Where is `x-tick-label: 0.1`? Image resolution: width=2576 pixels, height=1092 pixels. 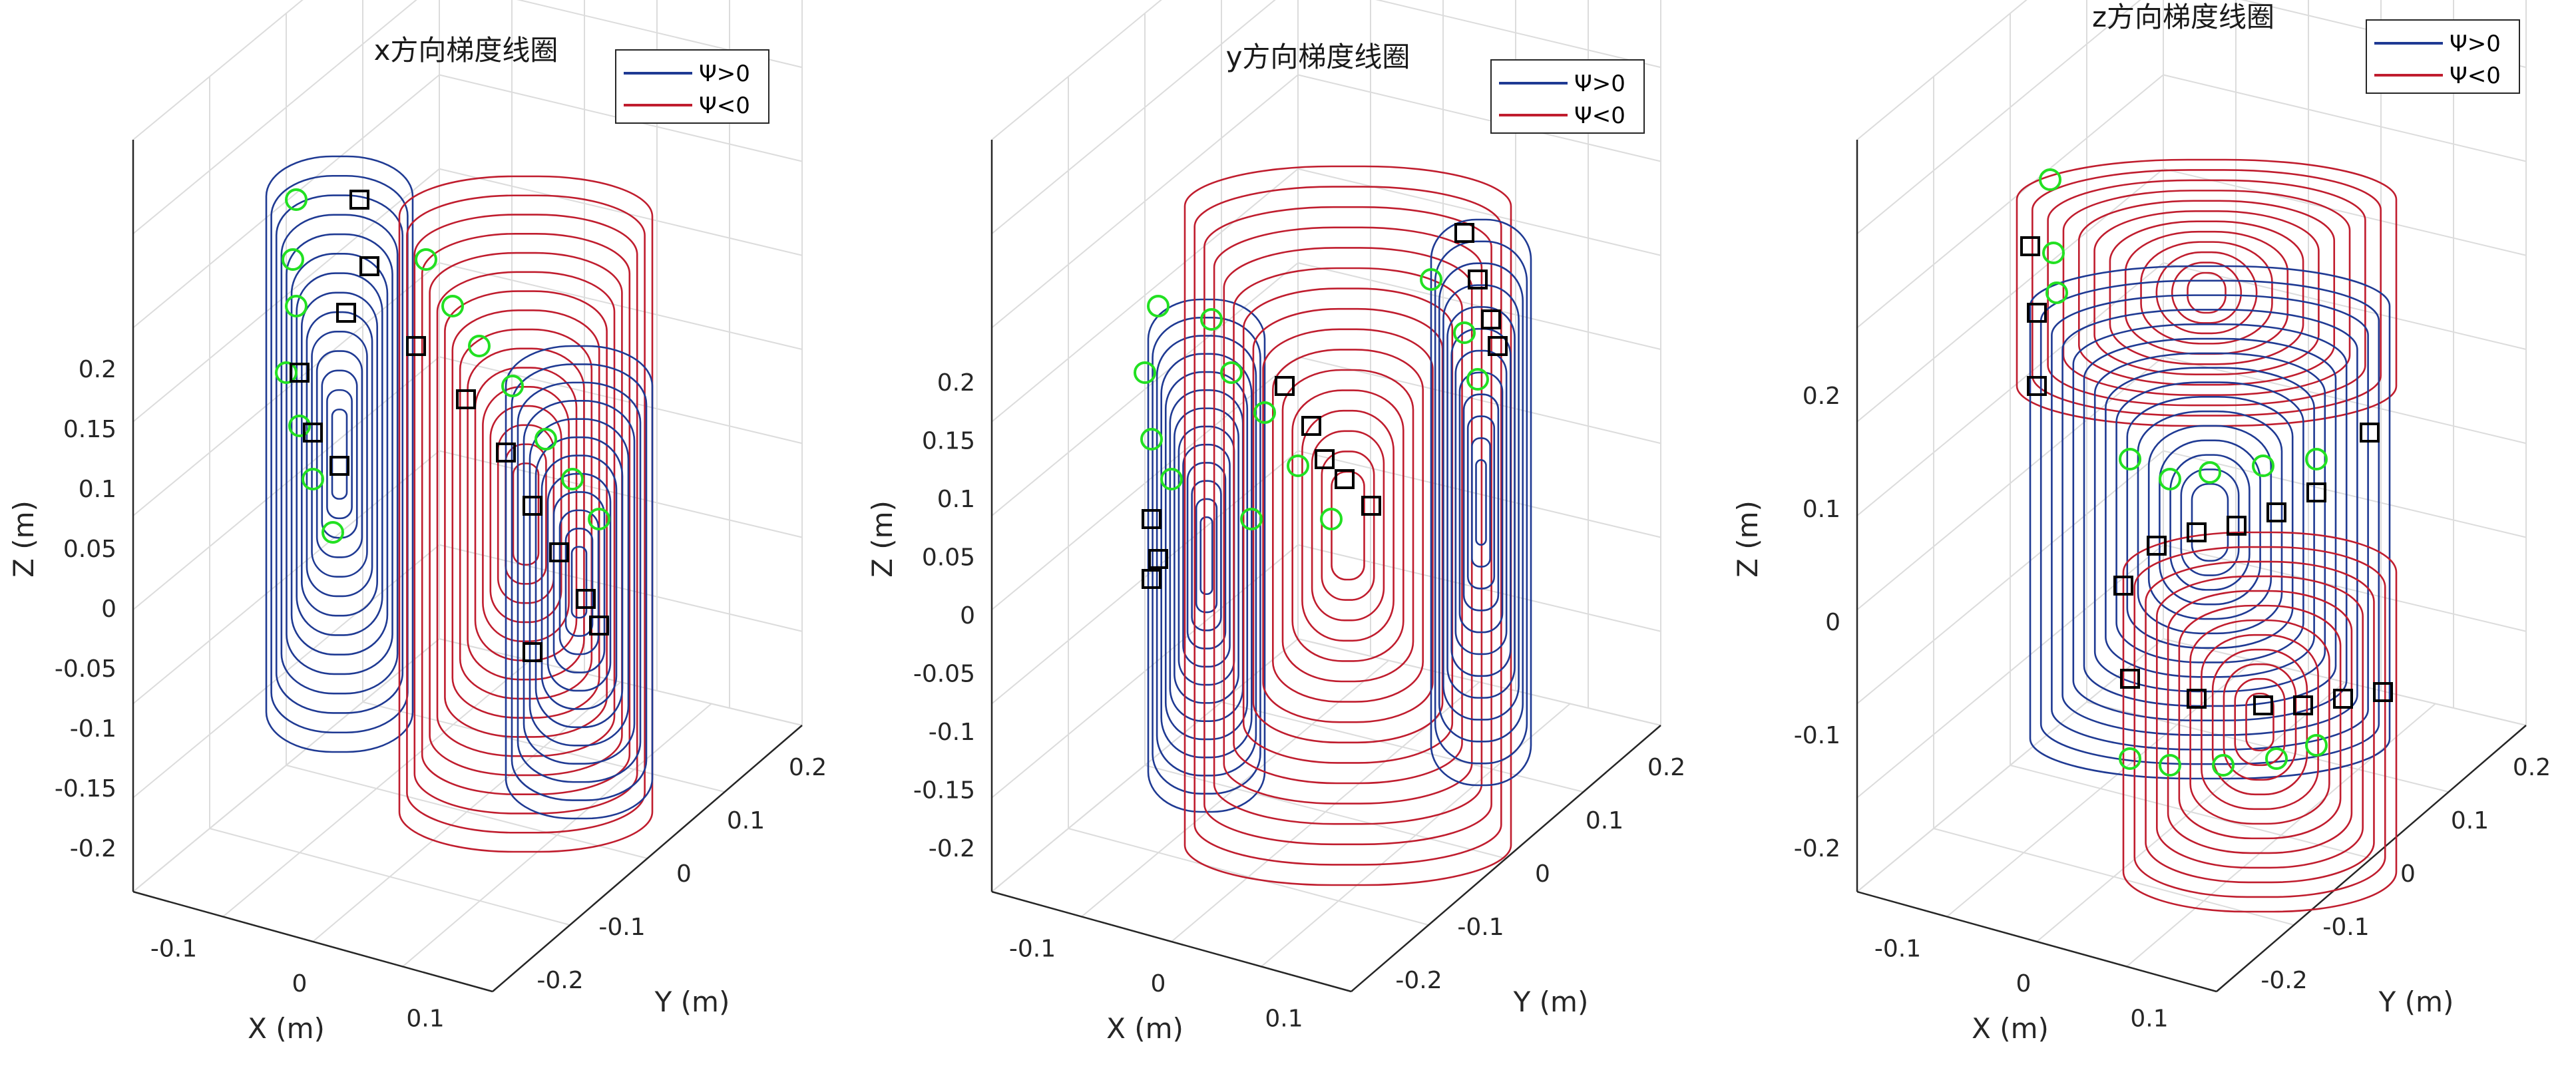
x-tick-label: 0.1 is located at coordinates (2149, 1019).